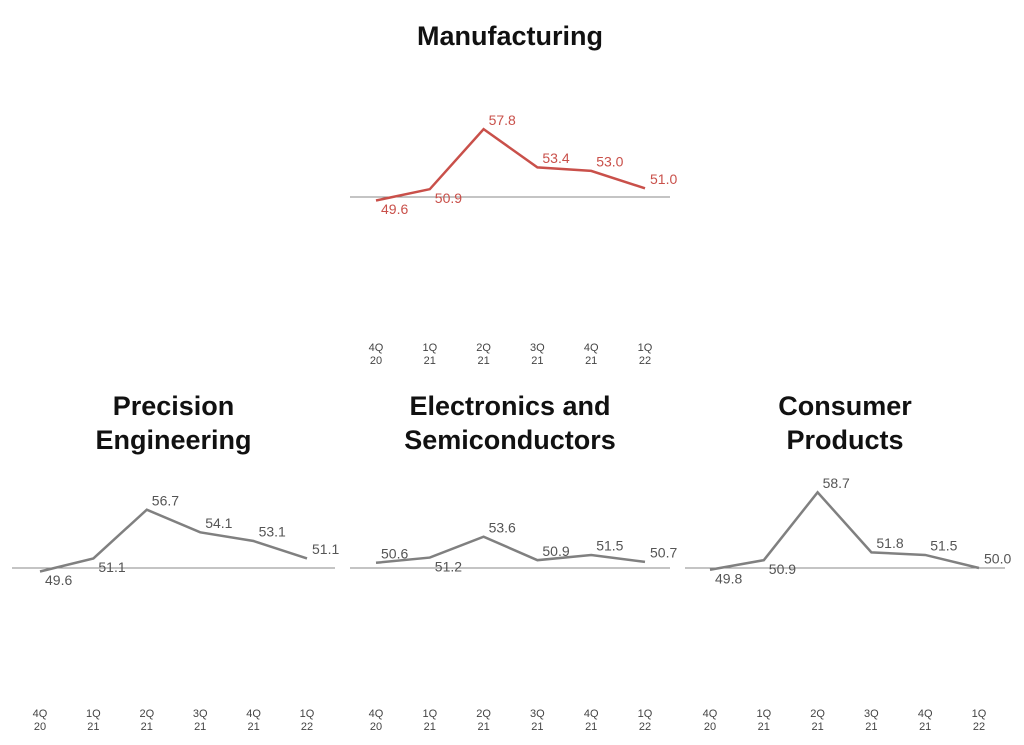  Describe the element at coordinates (609, 162) in the screenshot. I see `value-label: 53.0` at that location.